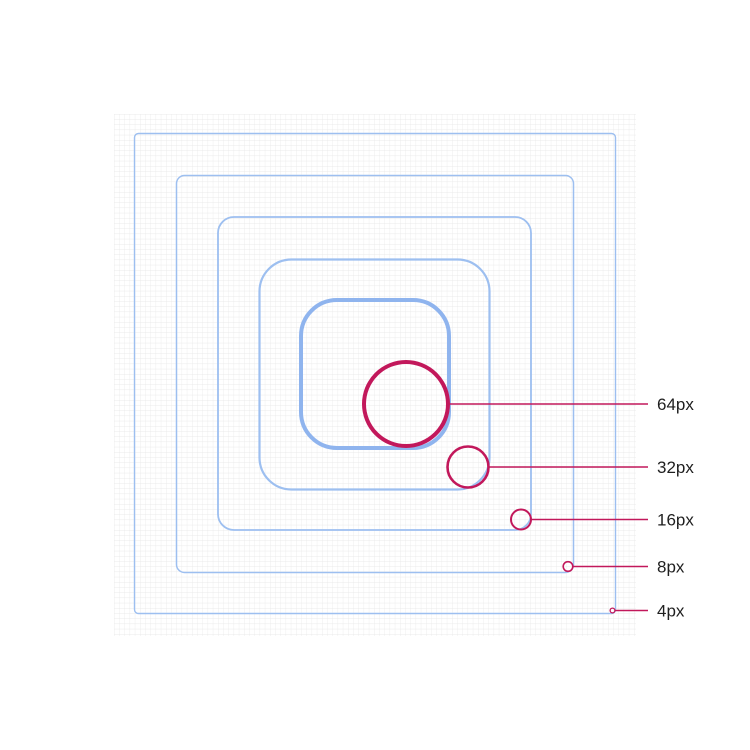  Describe the element at coordinates (671, 611) in the screenshot. I see `radius-label-4: 4px` at that location.